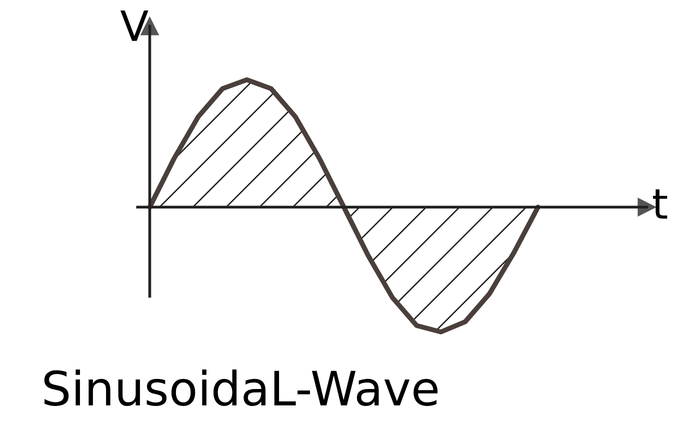  Describe the element at coordinates (660, 204) in the screenshot. I see `x-axis-title: t` at that location.